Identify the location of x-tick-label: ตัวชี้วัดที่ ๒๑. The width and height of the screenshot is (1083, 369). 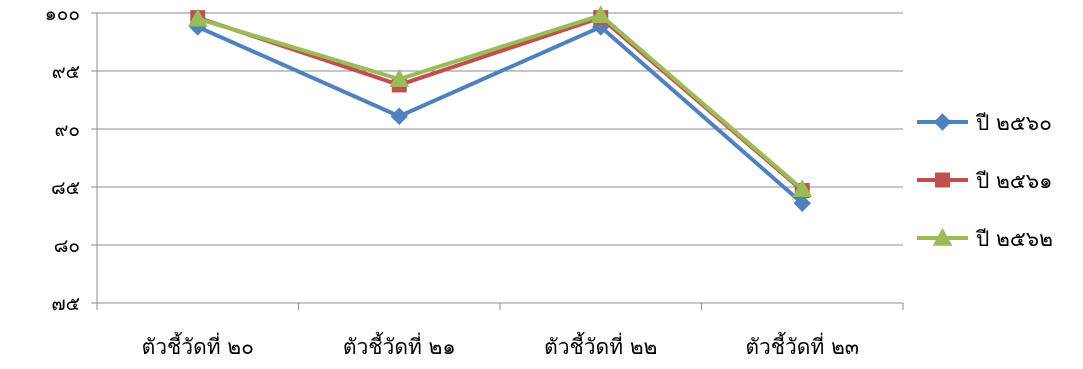
(399, 345).